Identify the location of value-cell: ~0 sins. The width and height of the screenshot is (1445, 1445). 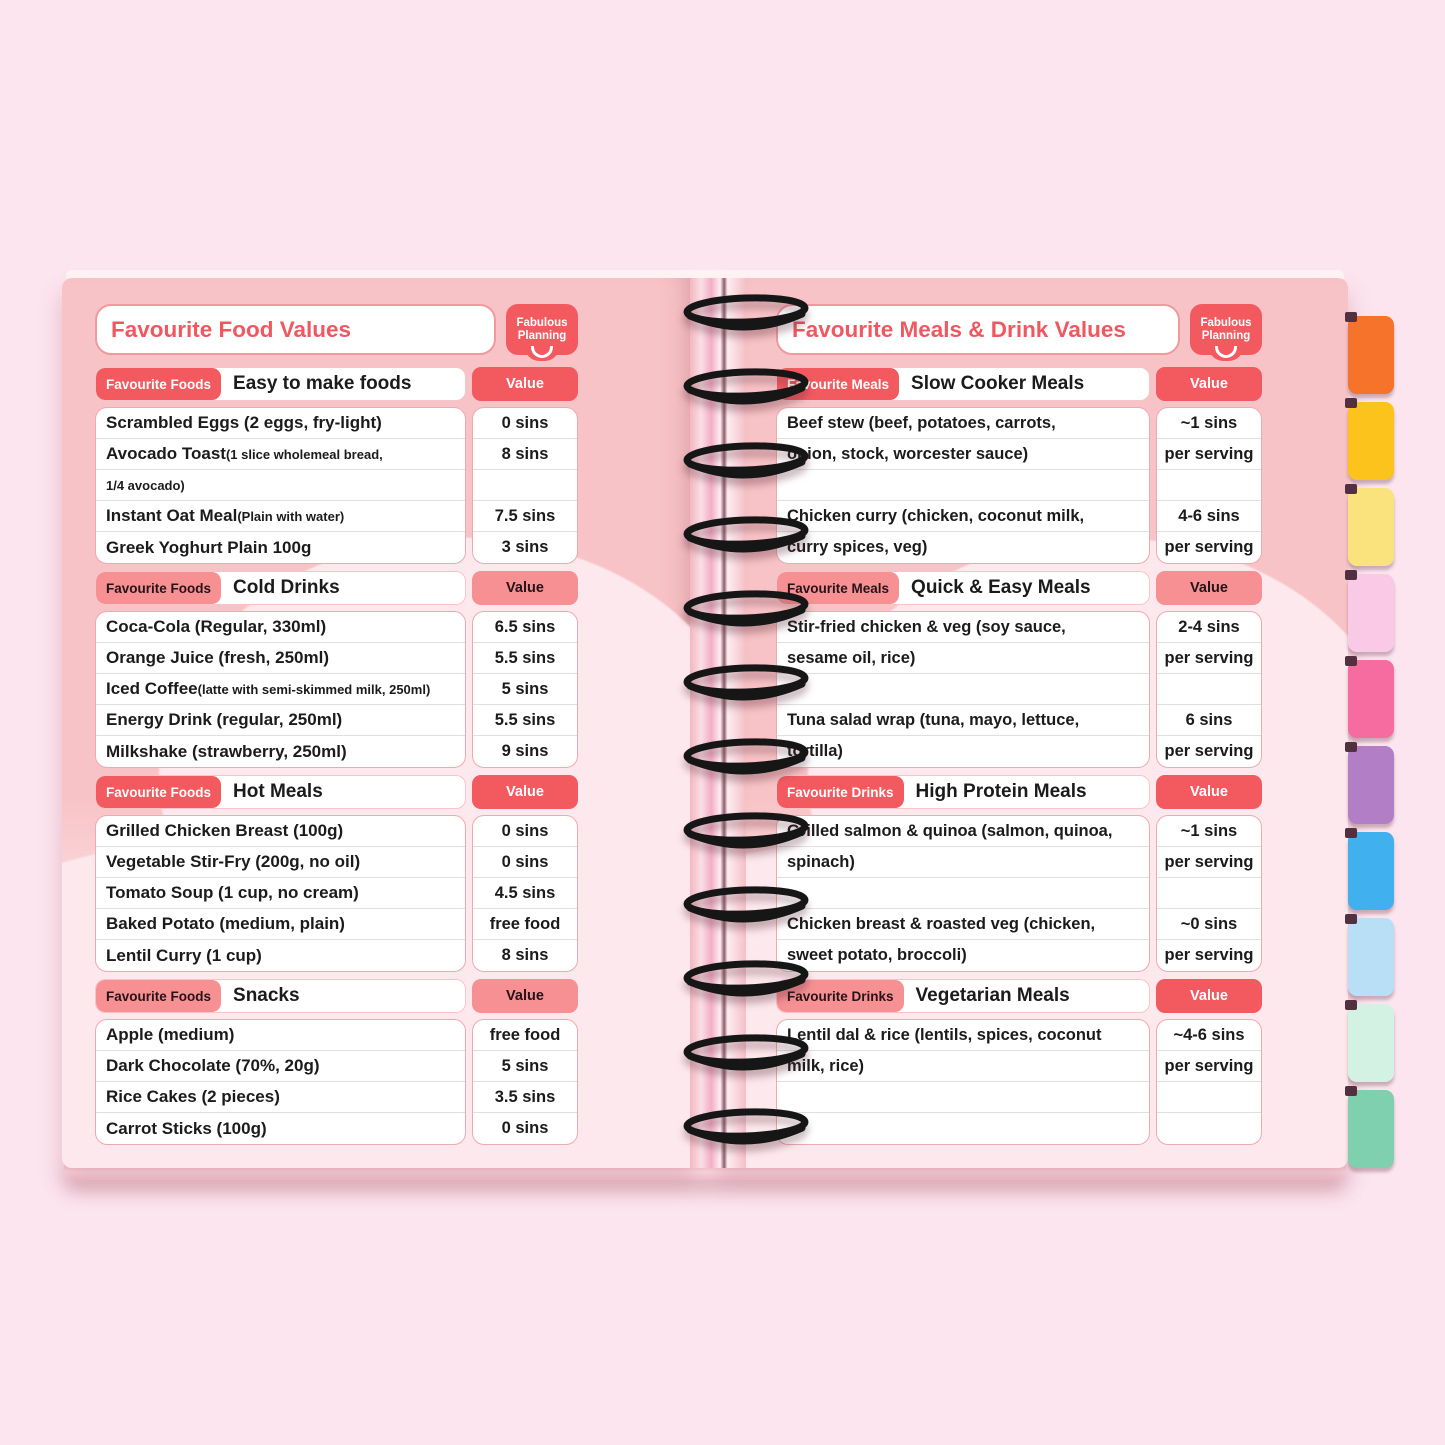
(1209, 924).